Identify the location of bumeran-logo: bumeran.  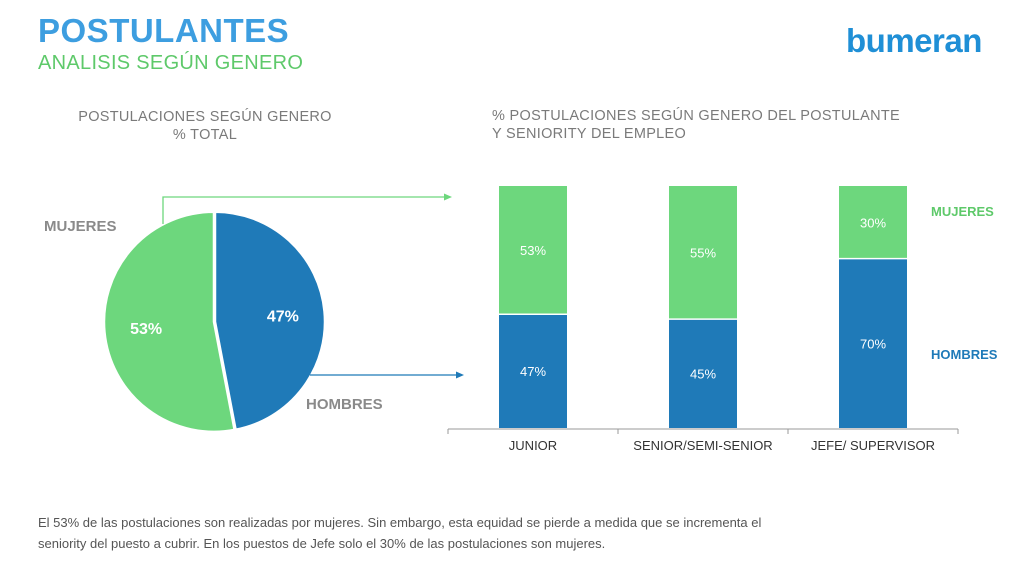
(914, 40).